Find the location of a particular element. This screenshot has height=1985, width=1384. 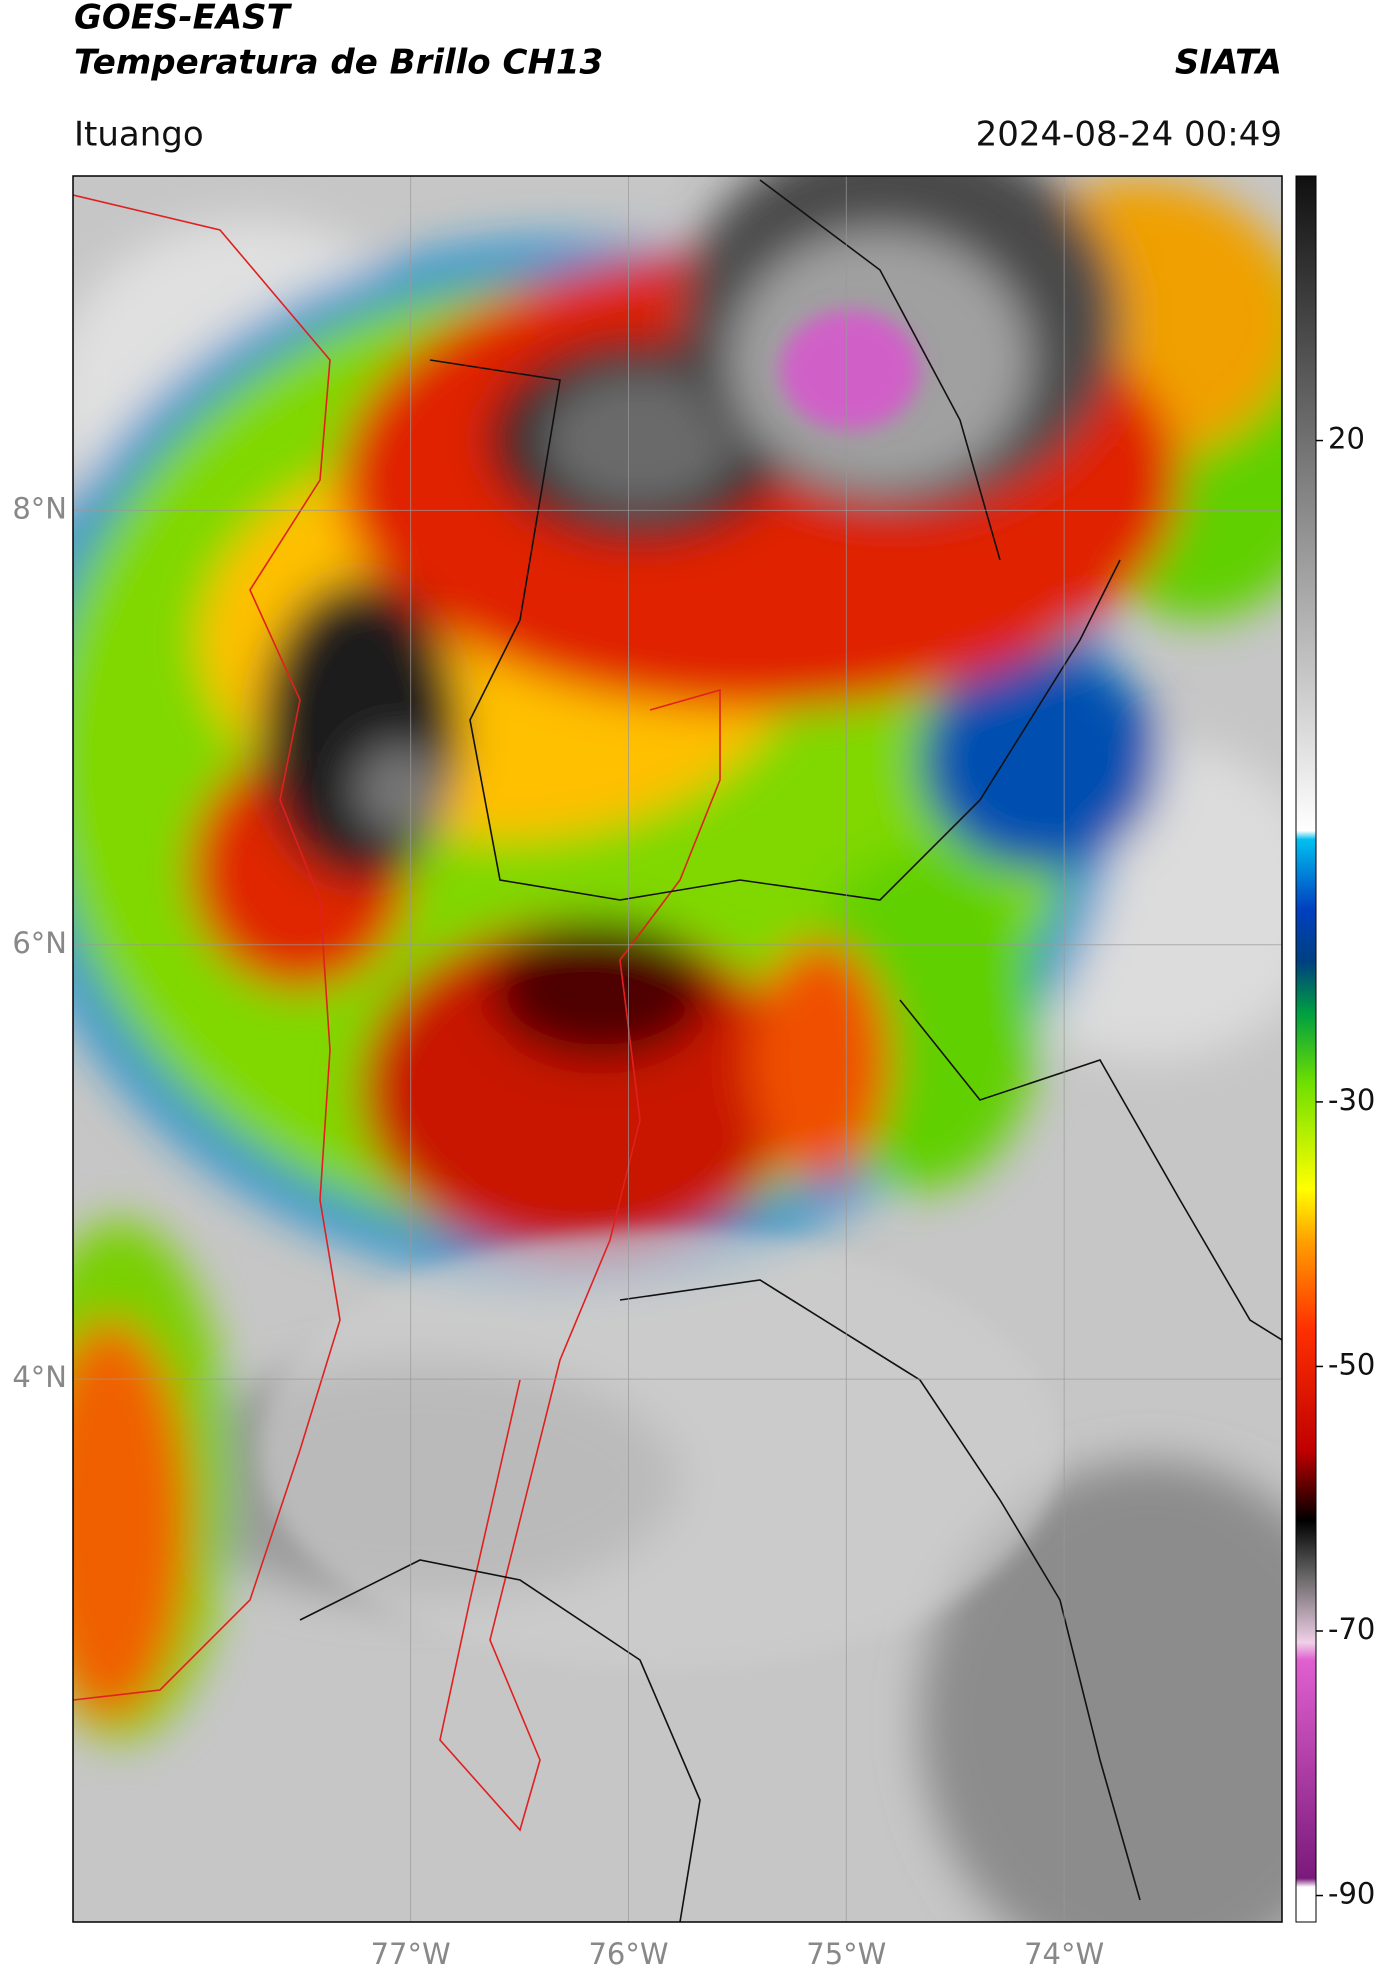

y-tick-label: 6°N is located at coordinates (39, 943).